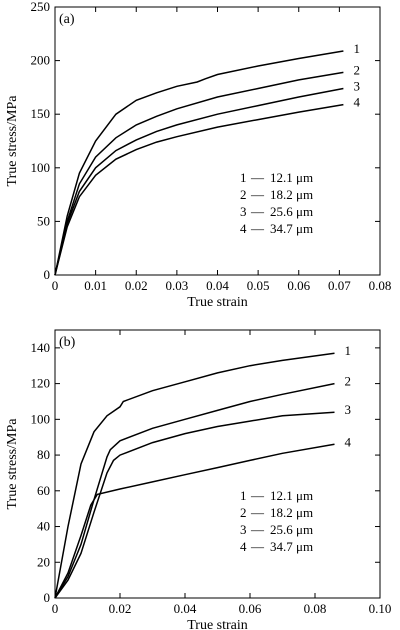 The image size is (400, 630). I want to click on y-tick-label: 200, so click(41, 60).